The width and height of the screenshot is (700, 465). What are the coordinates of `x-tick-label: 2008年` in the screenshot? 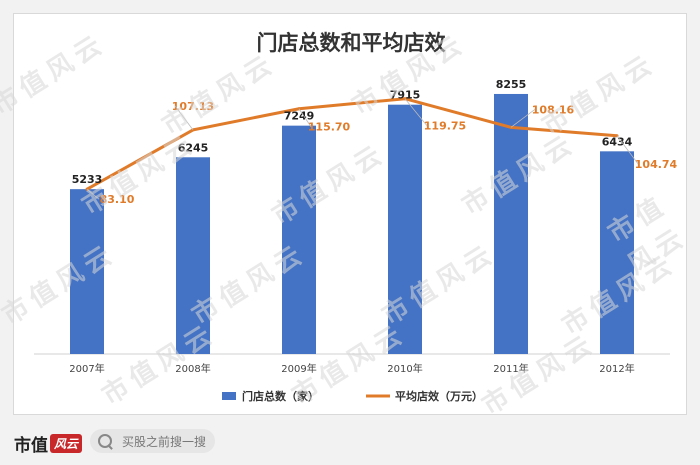 It's located at (192, 368).